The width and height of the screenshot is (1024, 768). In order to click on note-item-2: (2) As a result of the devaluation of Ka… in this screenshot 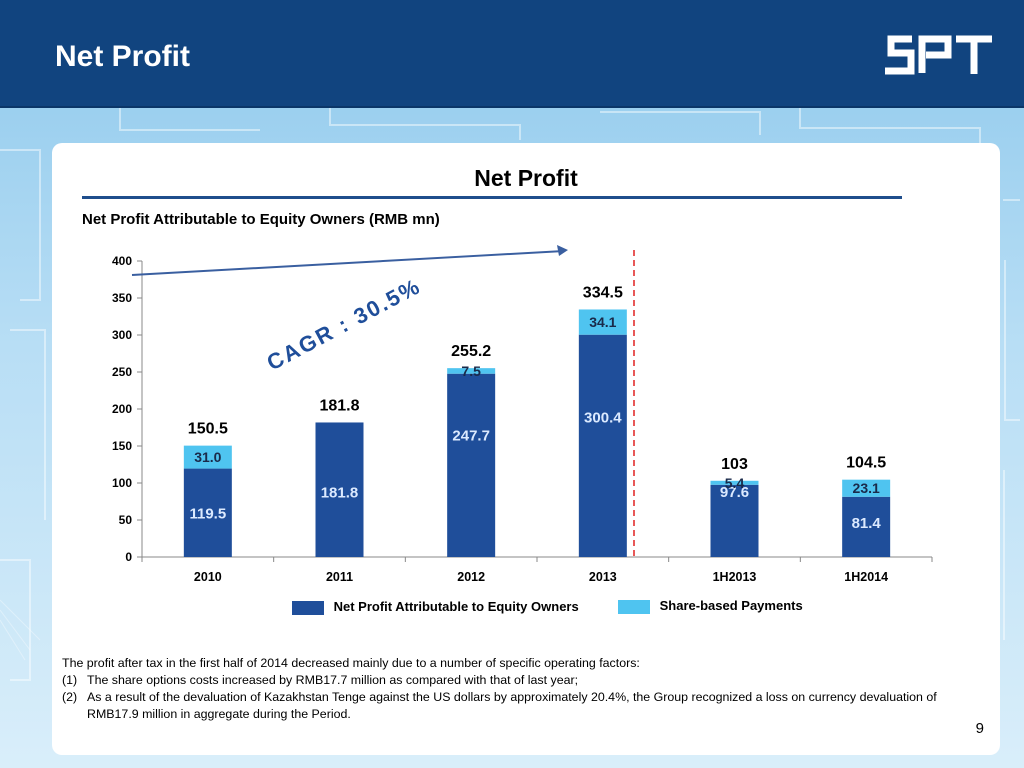, I will do `click(522, 706)`.